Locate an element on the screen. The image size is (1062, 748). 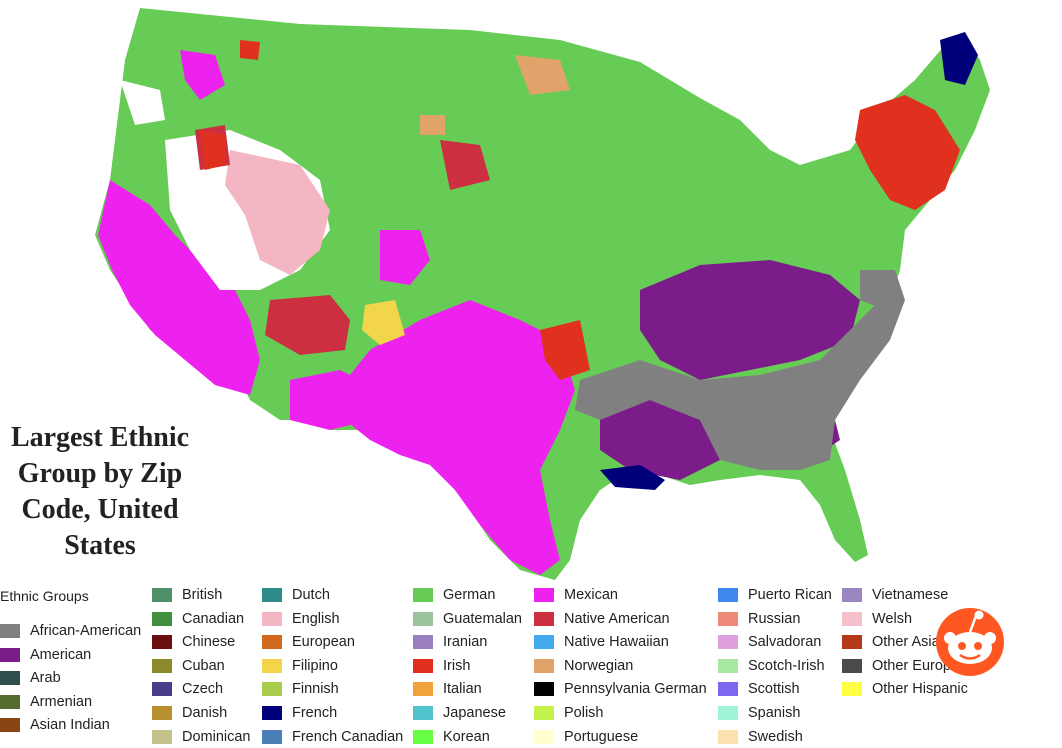
legend-item-russian: Russian is located at coordinates (759, 619).